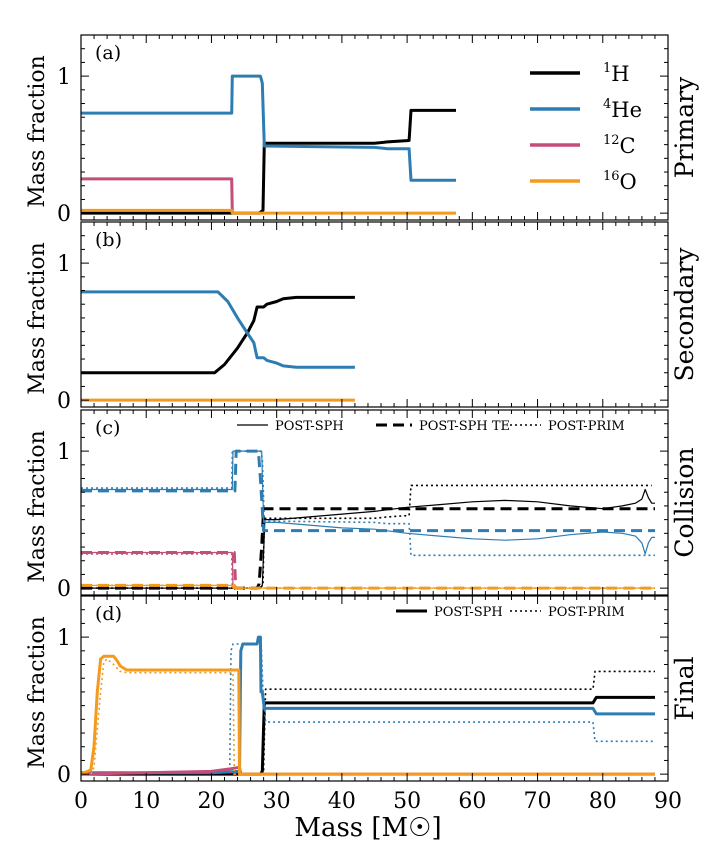  What do you see at coordinates (277, 801) in the screenshot?
I see `x-tick-label: 30` at bounding box center [277, 801].